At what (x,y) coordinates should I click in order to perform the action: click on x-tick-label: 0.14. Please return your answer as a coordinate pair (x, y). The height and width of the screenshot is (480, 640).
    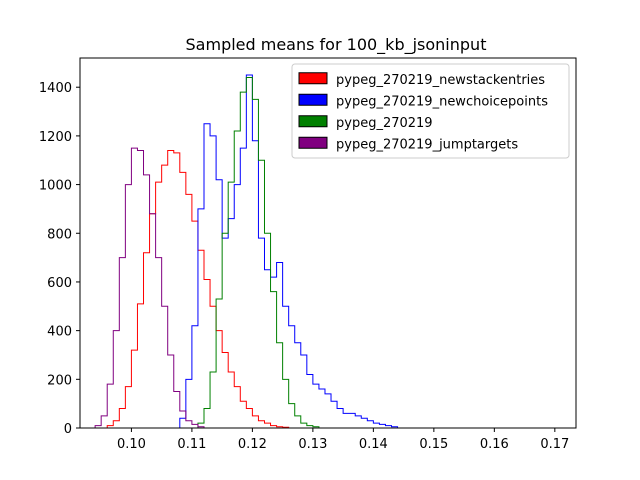
    Looking at the image, I should click on (373, 444).